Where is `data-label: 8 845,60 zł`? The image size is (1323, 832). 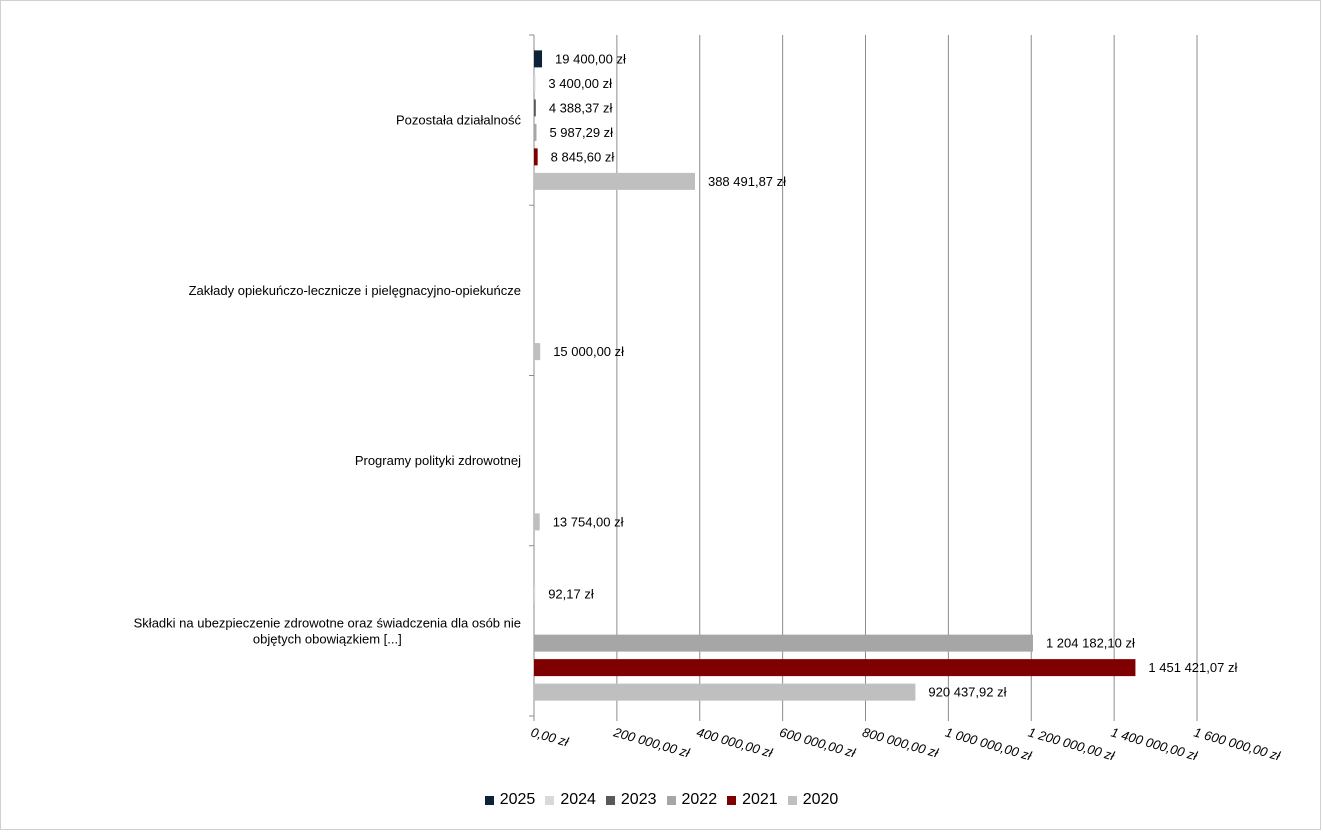
data-label: 8 845,60 zł is located at coordinates (583, 156).